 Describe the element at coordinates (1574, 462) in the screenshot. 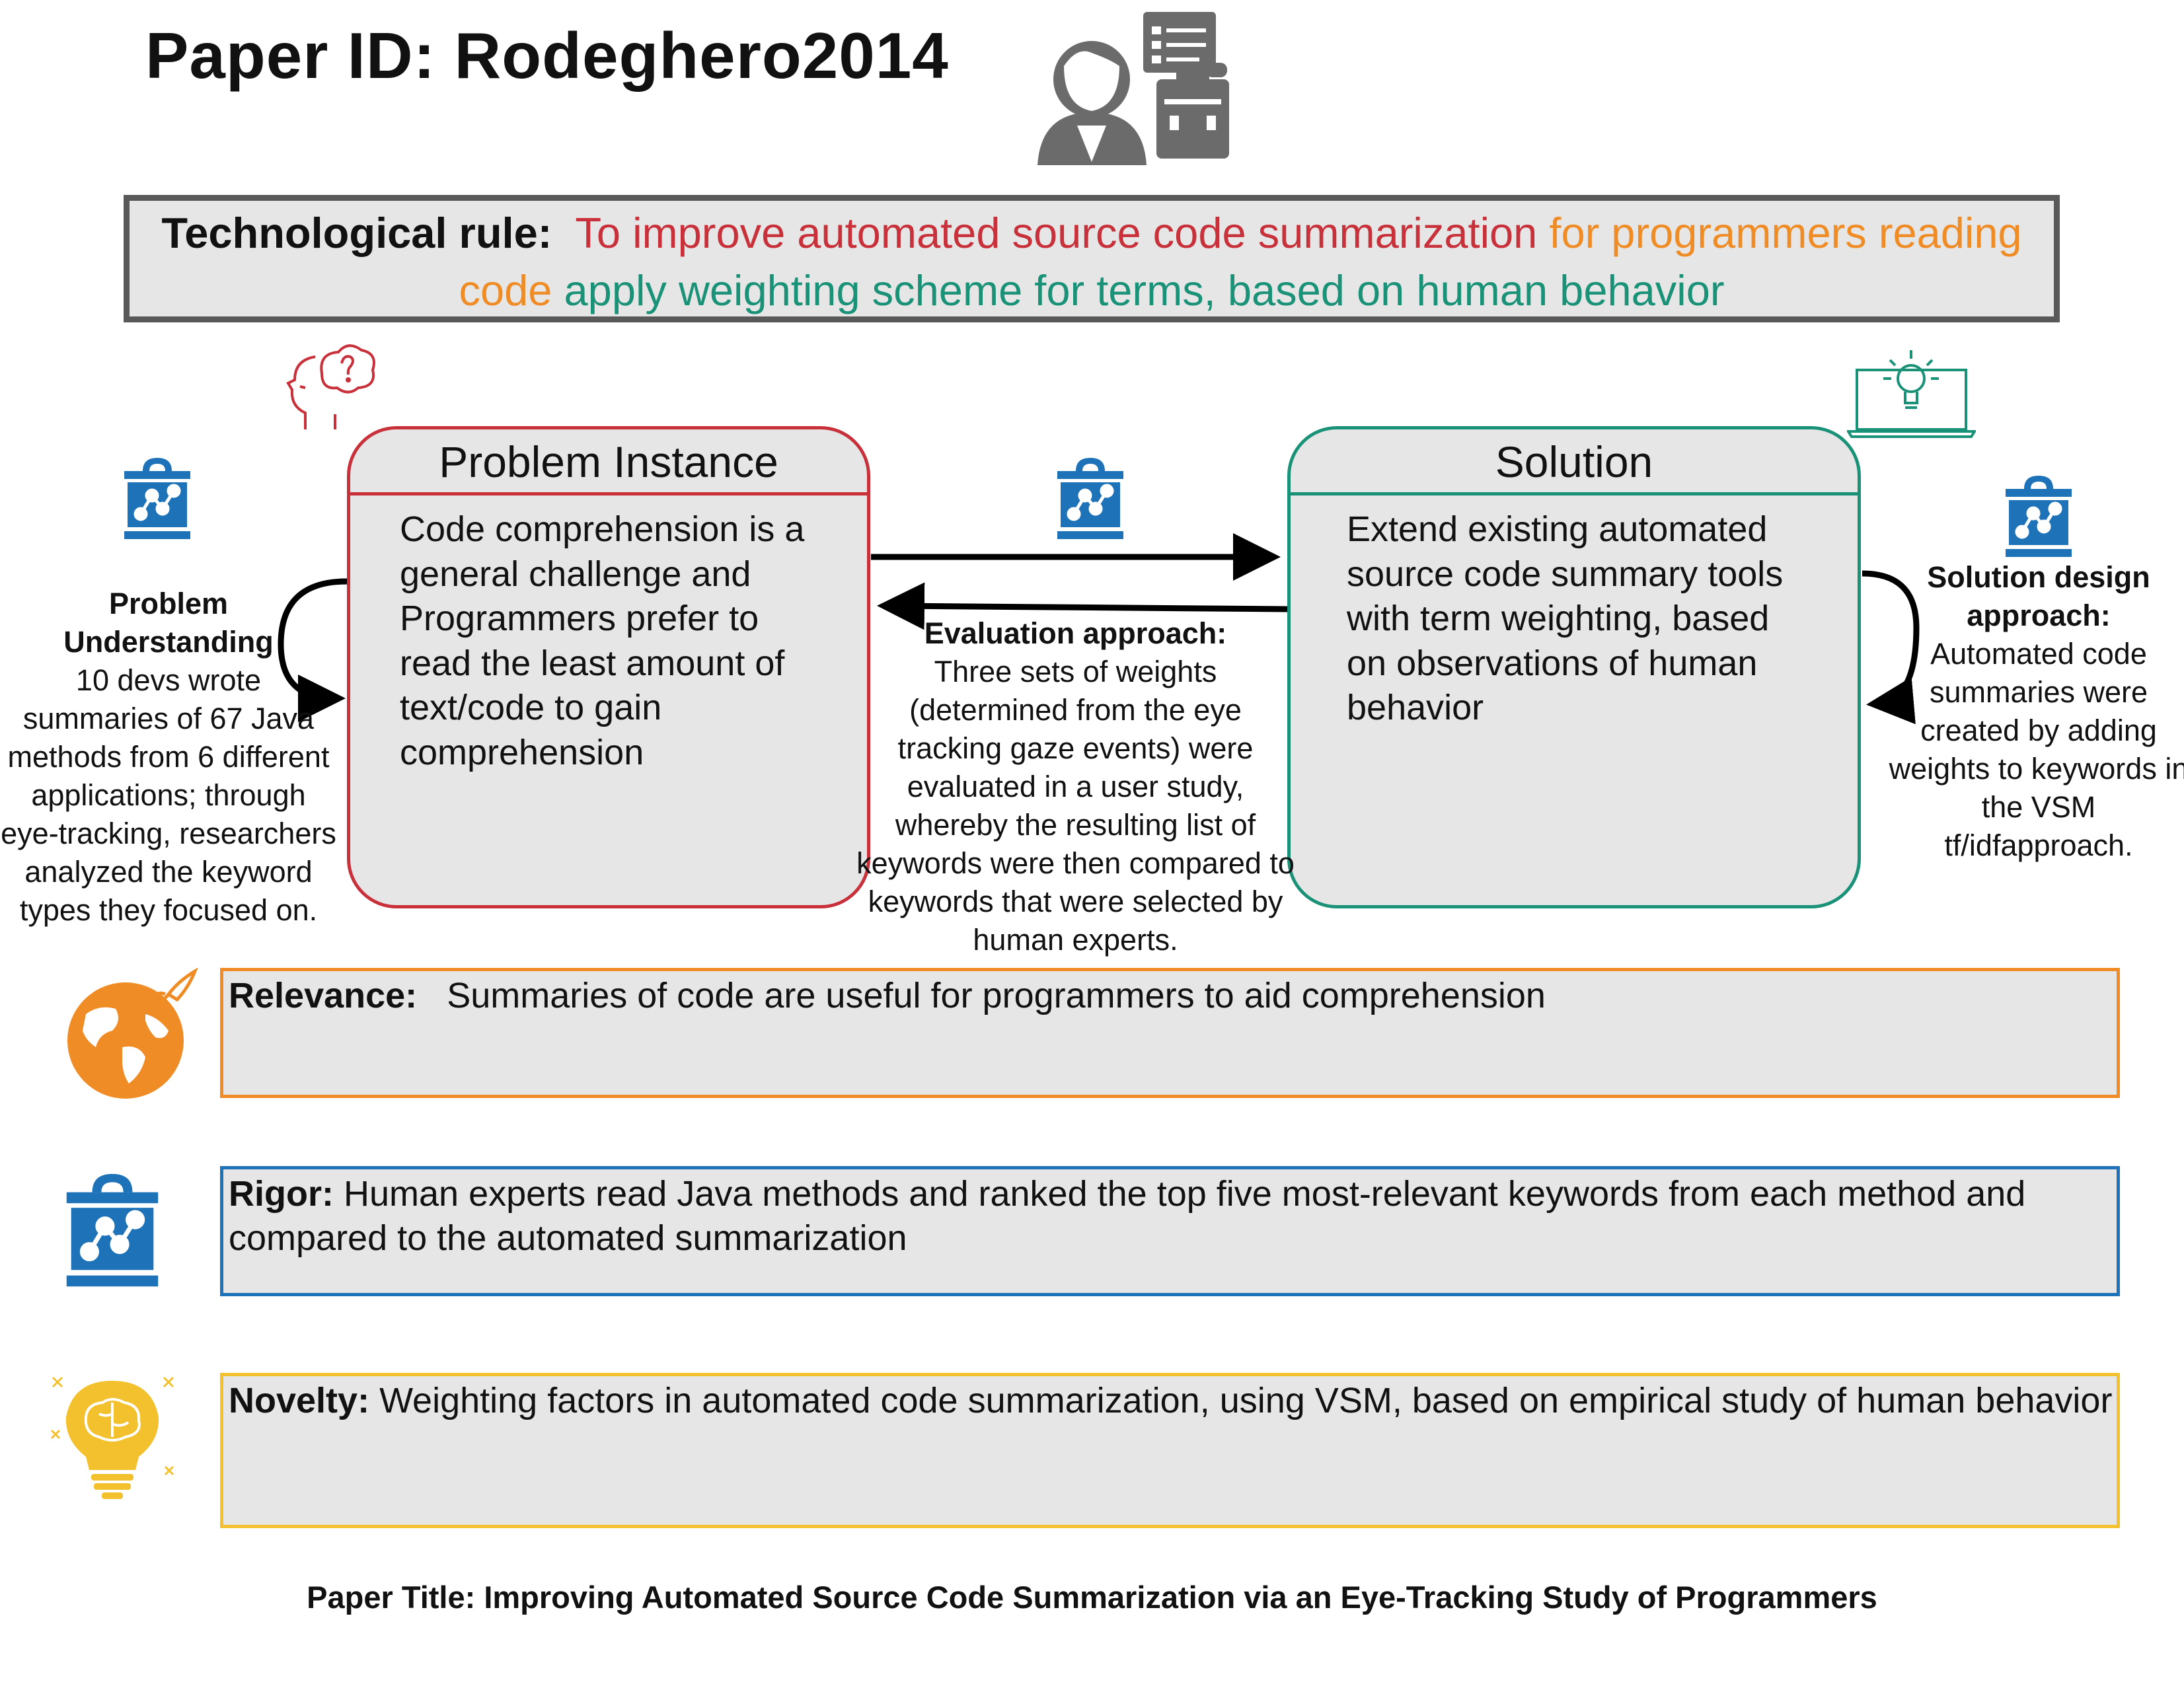

I see `solution-title: Solution` at that location.